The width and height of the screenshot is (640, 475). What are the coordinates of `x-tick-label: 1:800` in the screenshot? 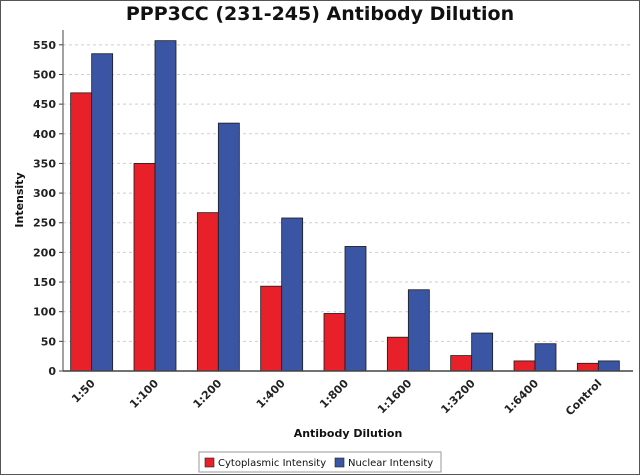 It's located at (334, 394).